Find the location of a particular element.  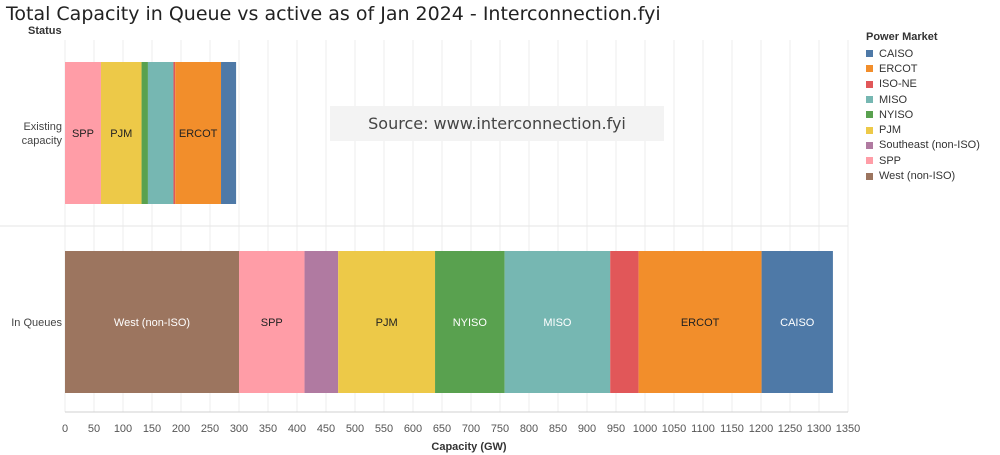

legend-label: Southeast (non-ISO) is located at coordinates (929, 145).